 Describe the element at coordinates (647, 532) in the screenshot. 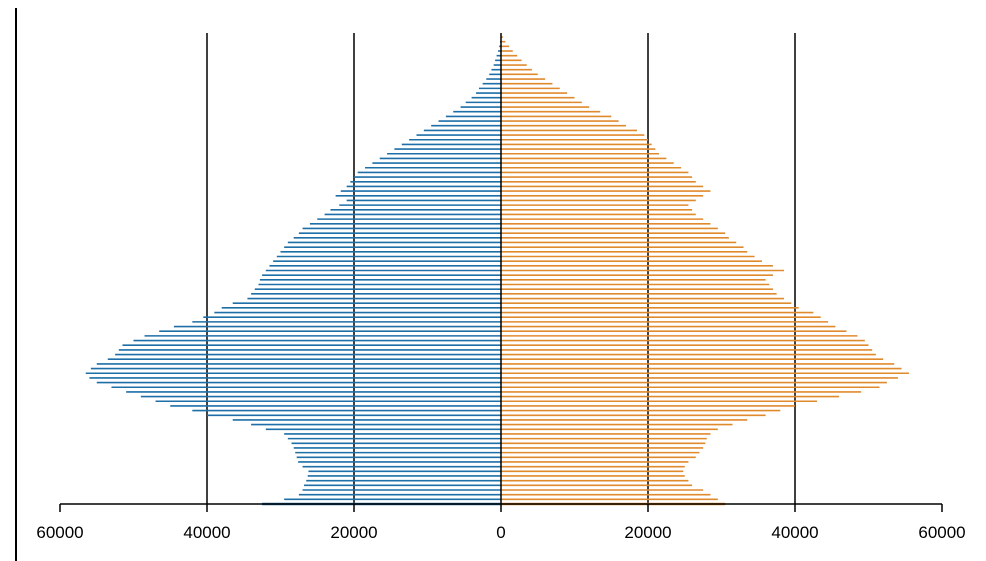

I see `x-tick-label-4: 20000` at that location.